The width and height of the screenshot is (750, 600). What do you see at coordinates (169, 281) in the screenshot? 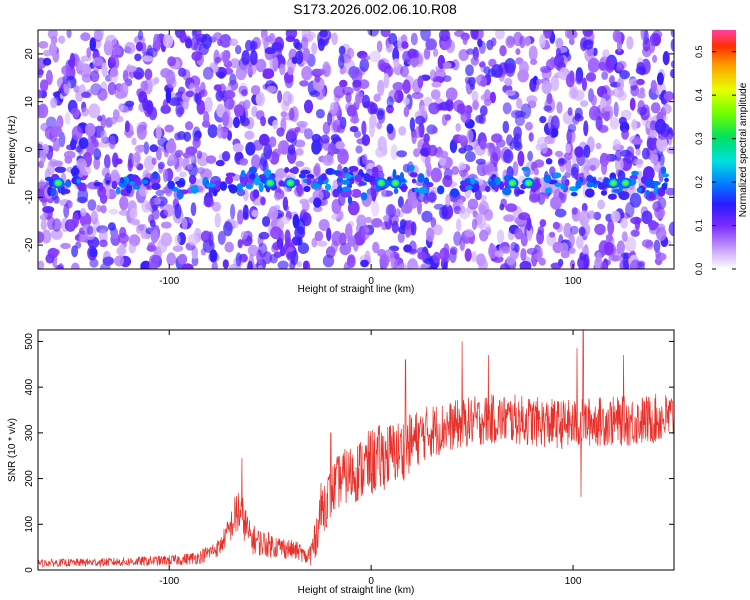
I see `heatmap-x-tick-label: -100` at bounding box center [169, 281].